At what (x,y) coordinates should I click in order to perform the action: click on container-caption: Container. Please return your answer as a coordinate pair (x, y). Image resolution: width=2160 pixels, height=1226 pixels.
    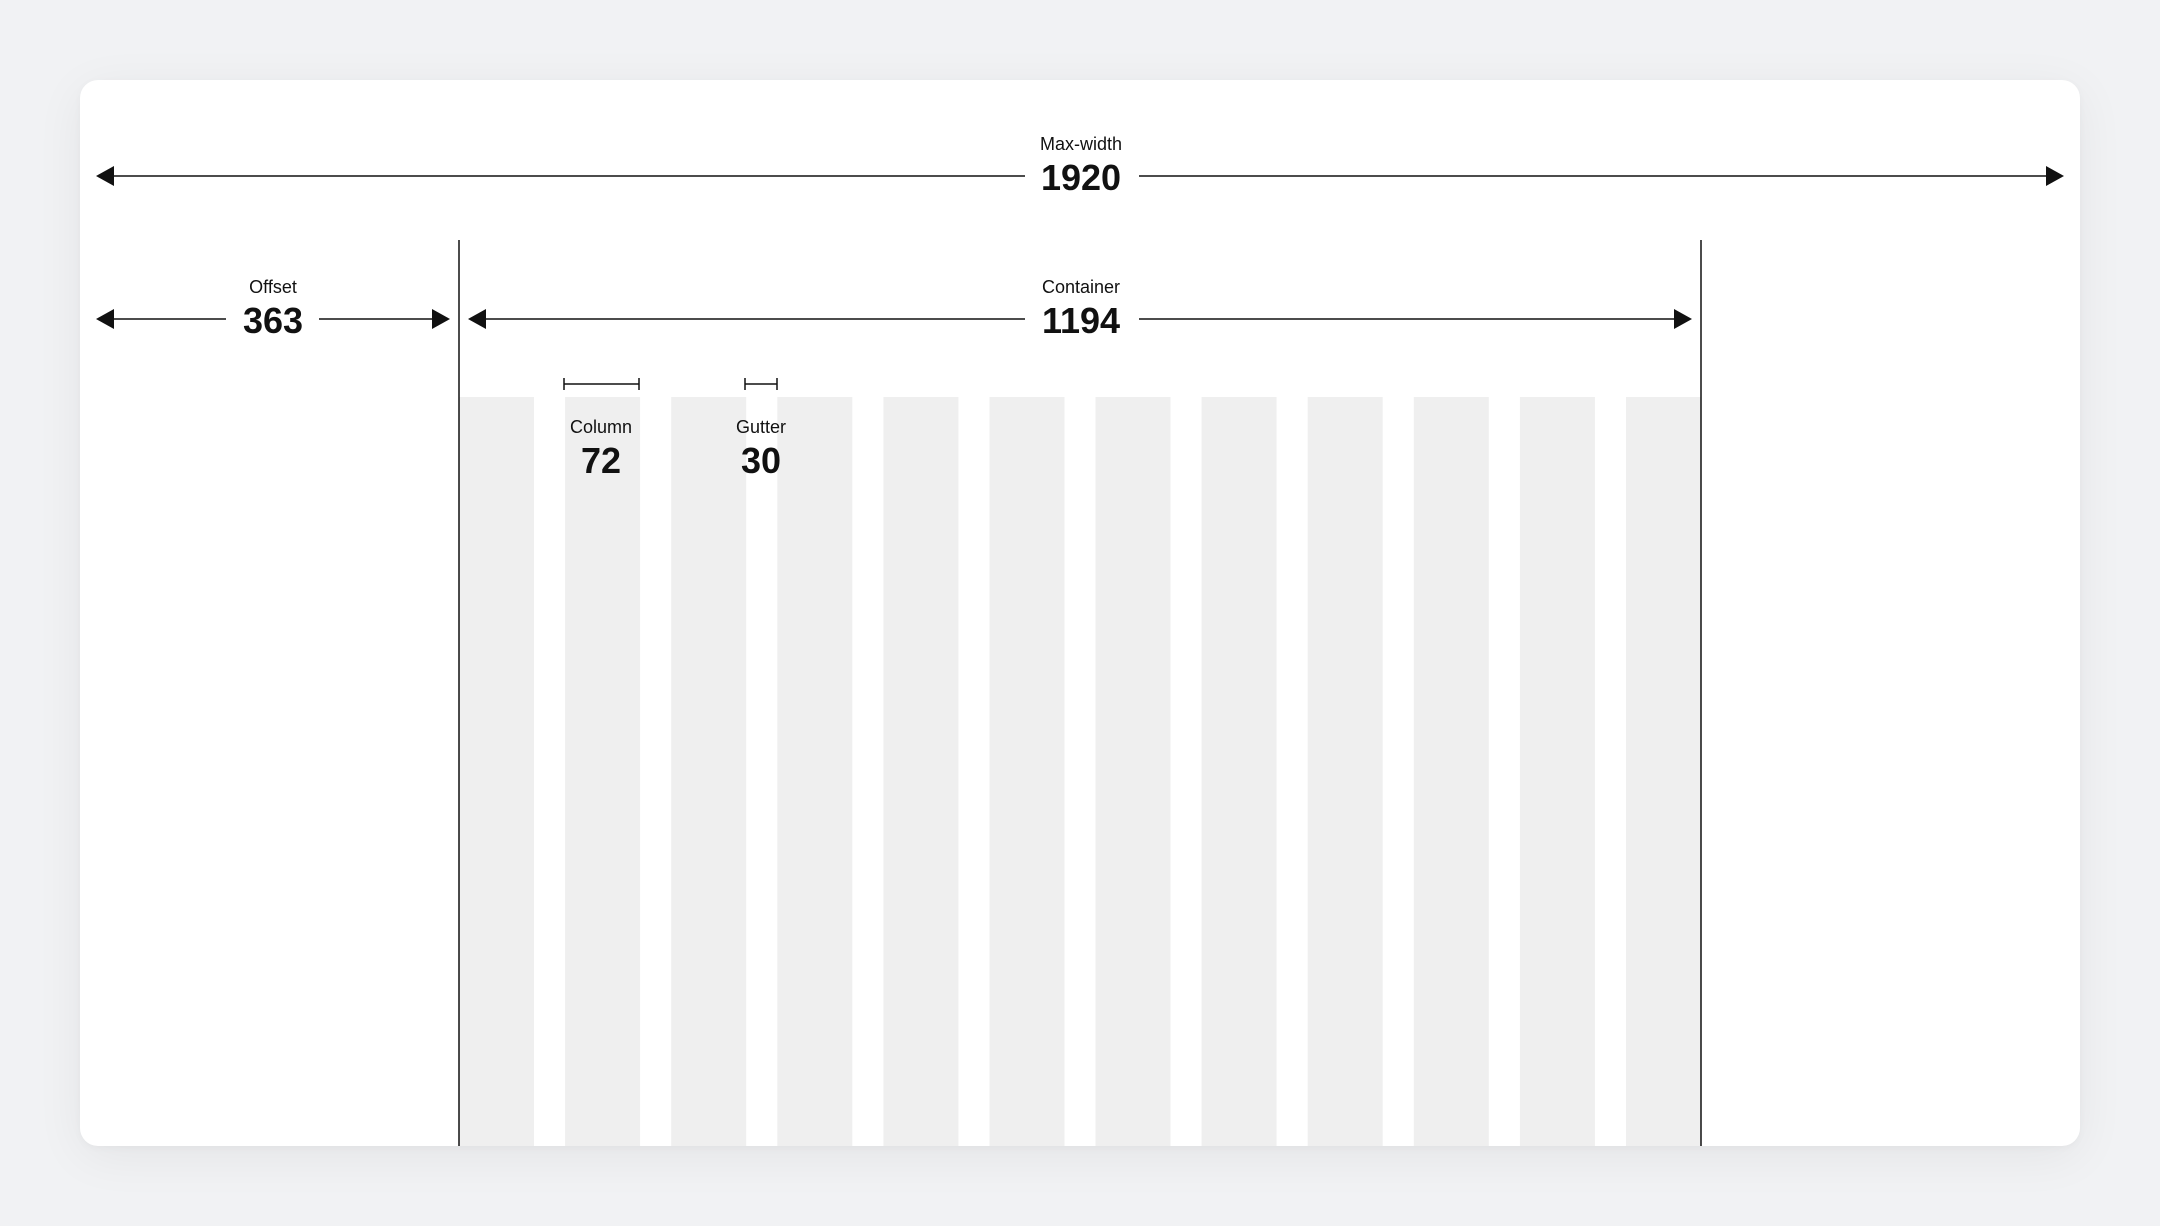
    Looking at the image, I should click on (1081, 287).